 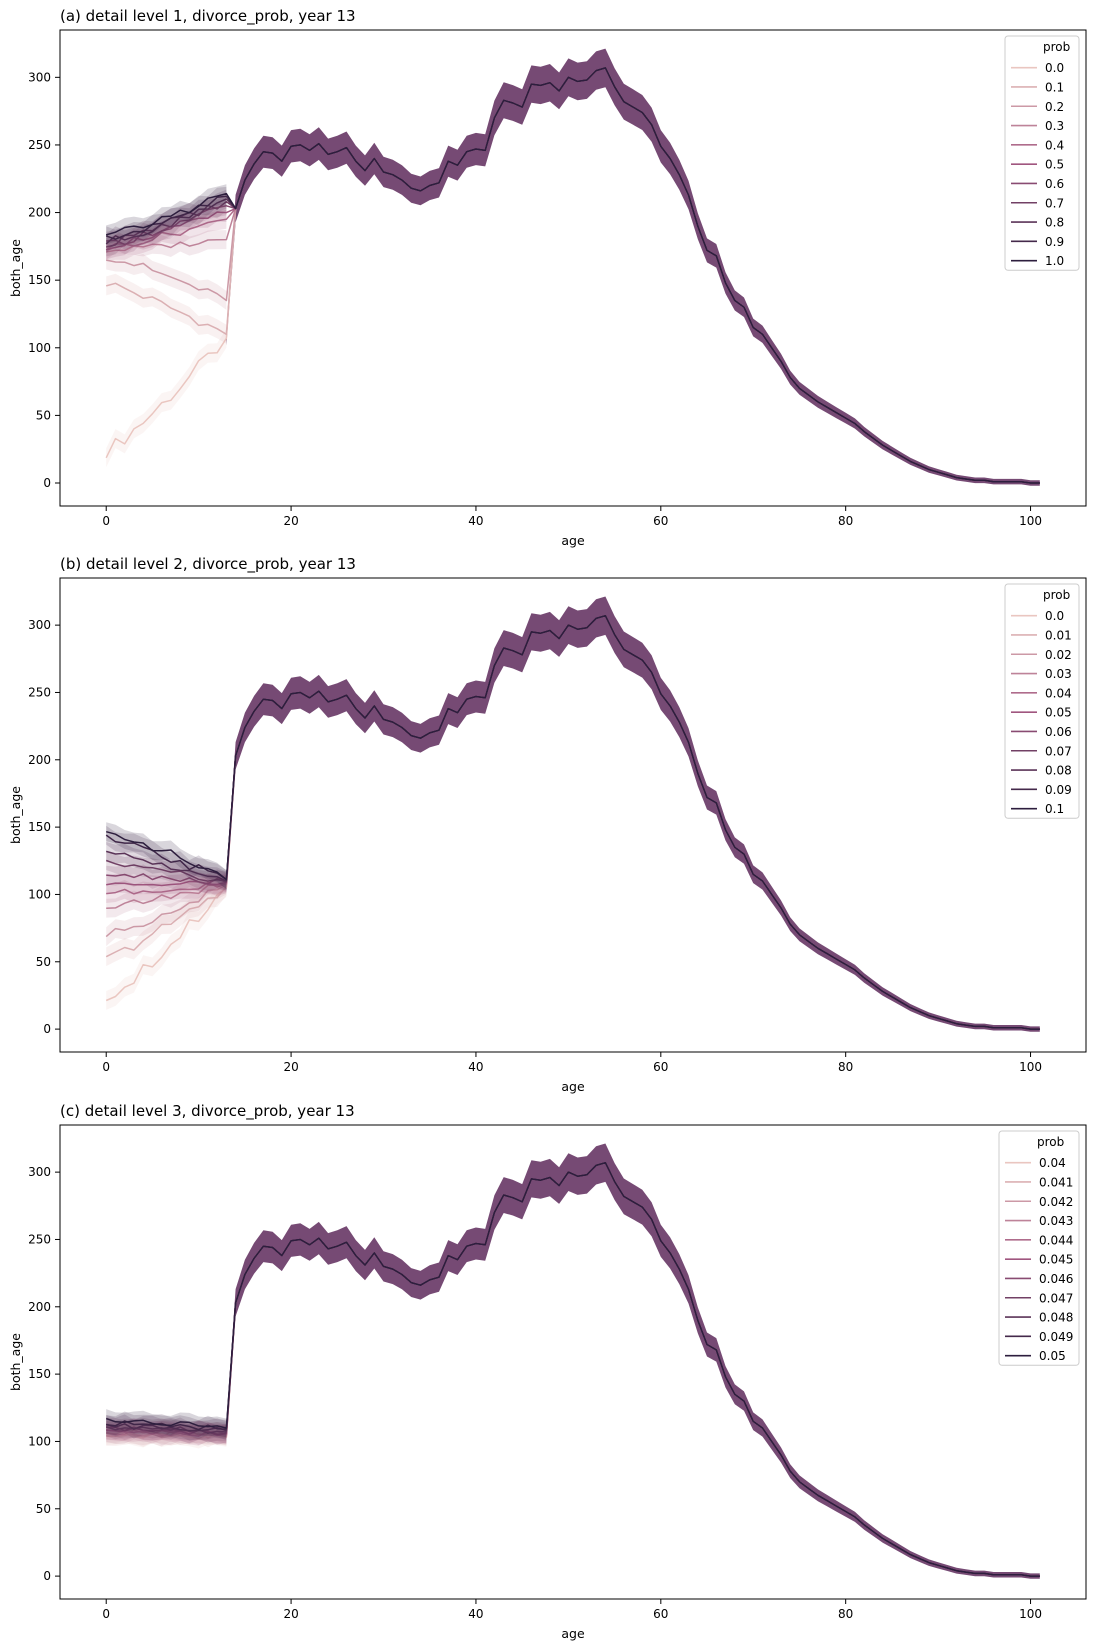 I want to click on legend-label: 0.043, so click(x=1056, y=1221).